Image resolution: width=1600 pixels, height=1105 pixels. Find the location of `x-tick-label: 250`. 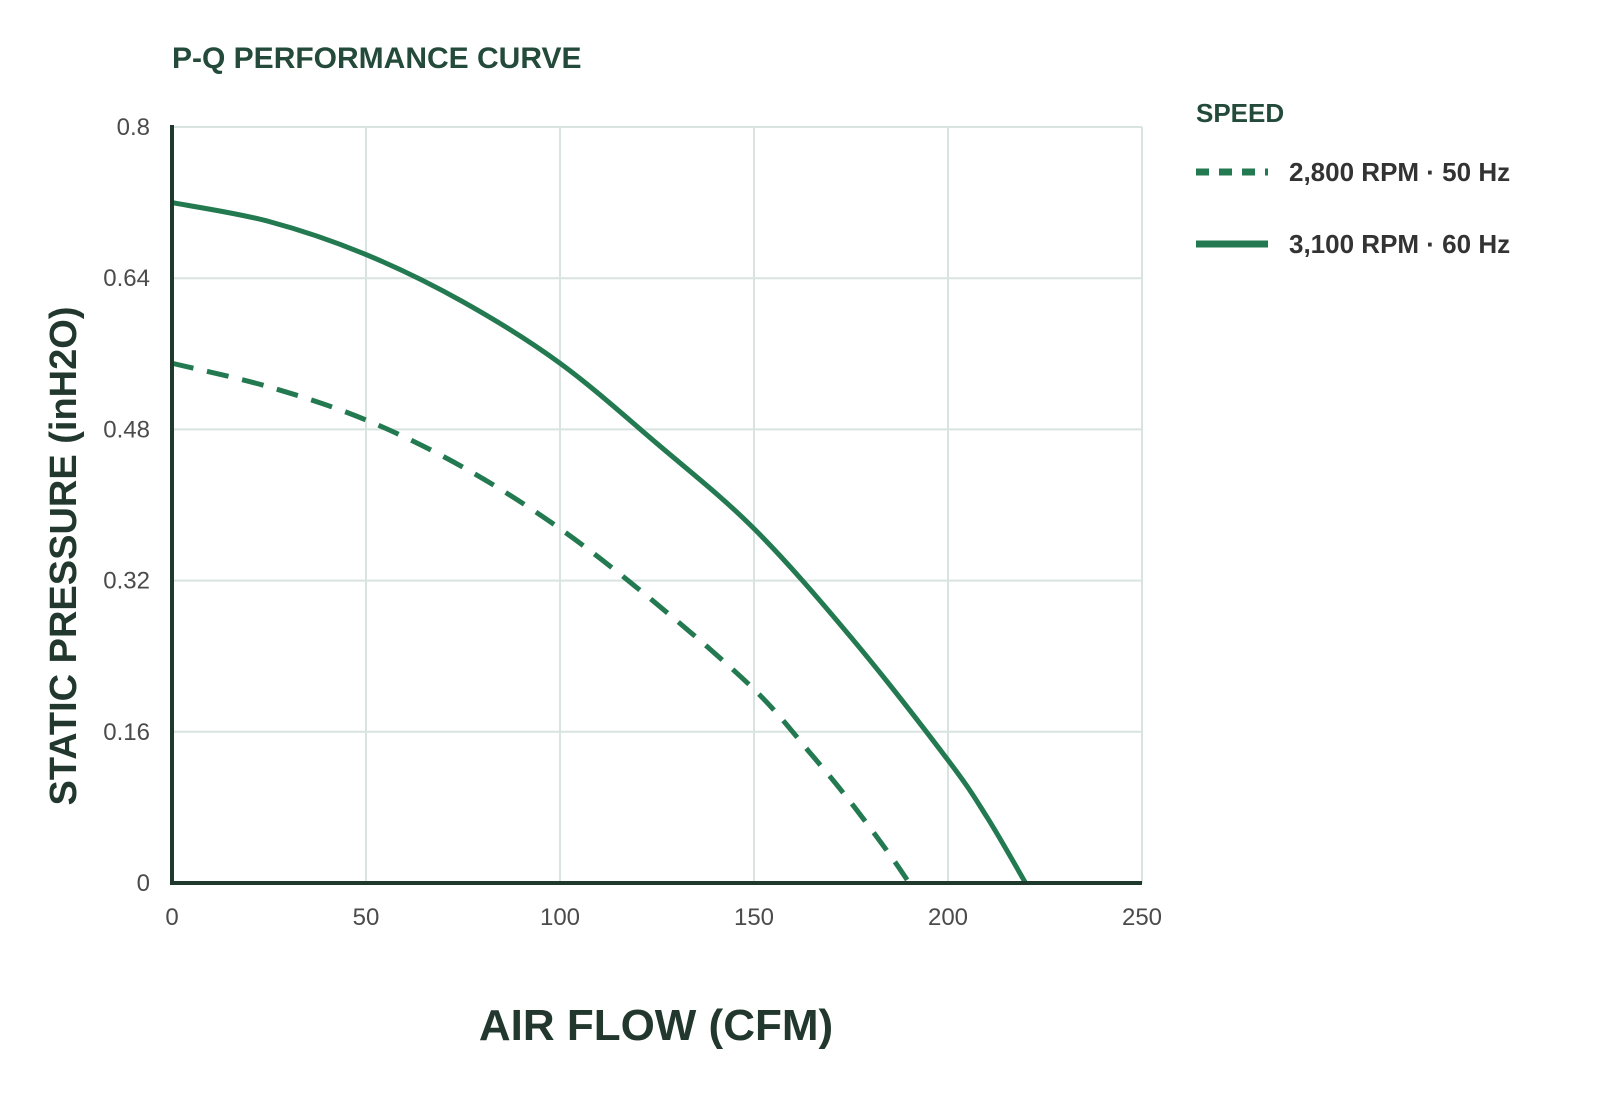

x-tick-label: 250 is located at coordinates (1142, 917).